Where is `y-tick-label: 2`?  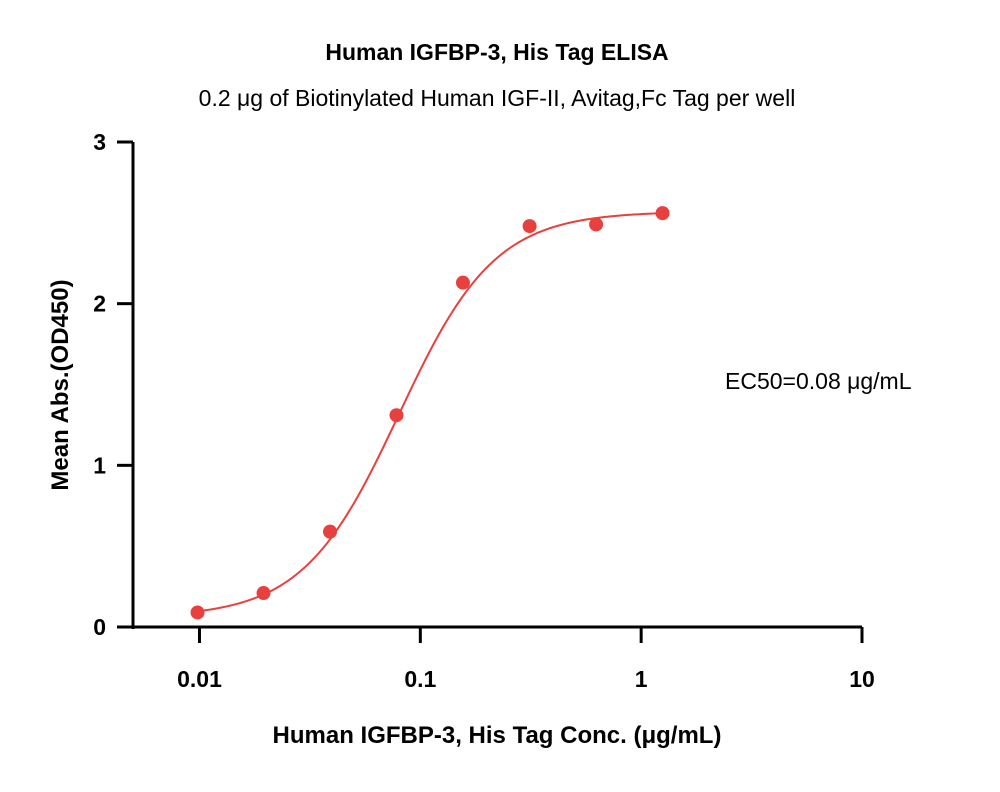 y-tick-label: 2 is located at coordinates (99, 304).